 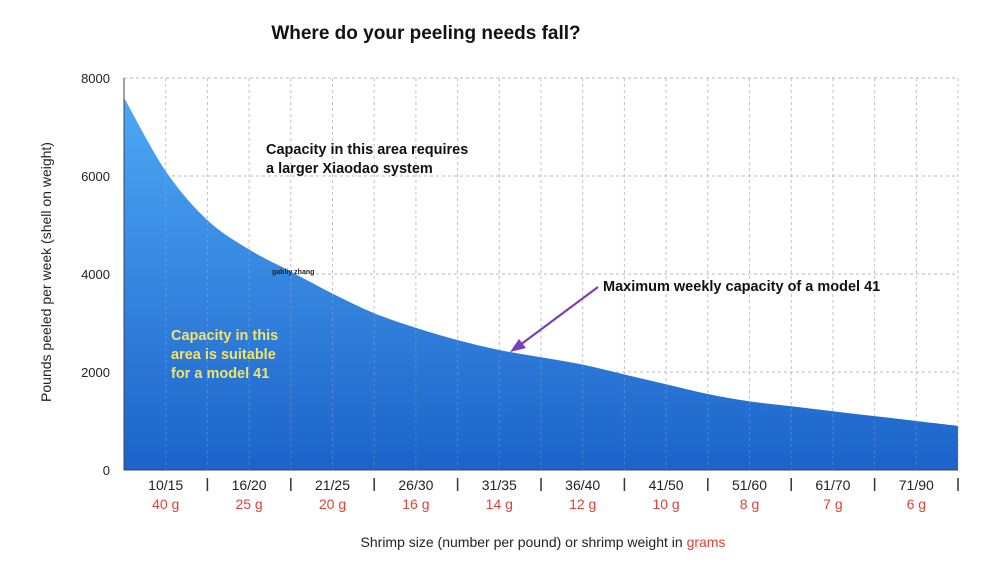 What do you see at coordinates (165, 485) in the screenshot?
I see `x-tick-label: 10/15` at bounding box center [165, 485].